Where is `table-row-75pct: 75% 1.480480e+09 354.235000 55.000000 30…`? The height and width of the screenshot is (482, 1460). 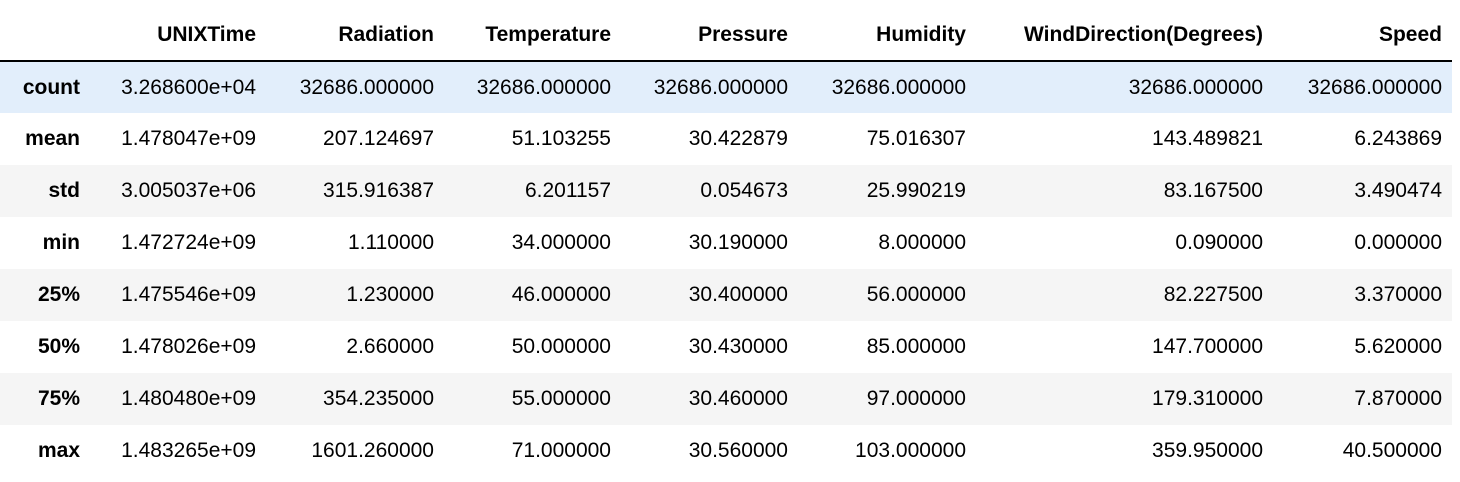
table-row-75pct: 75% 1.480480e+09 354.235000 55.000000 30… is located at coordinates (726, 399).